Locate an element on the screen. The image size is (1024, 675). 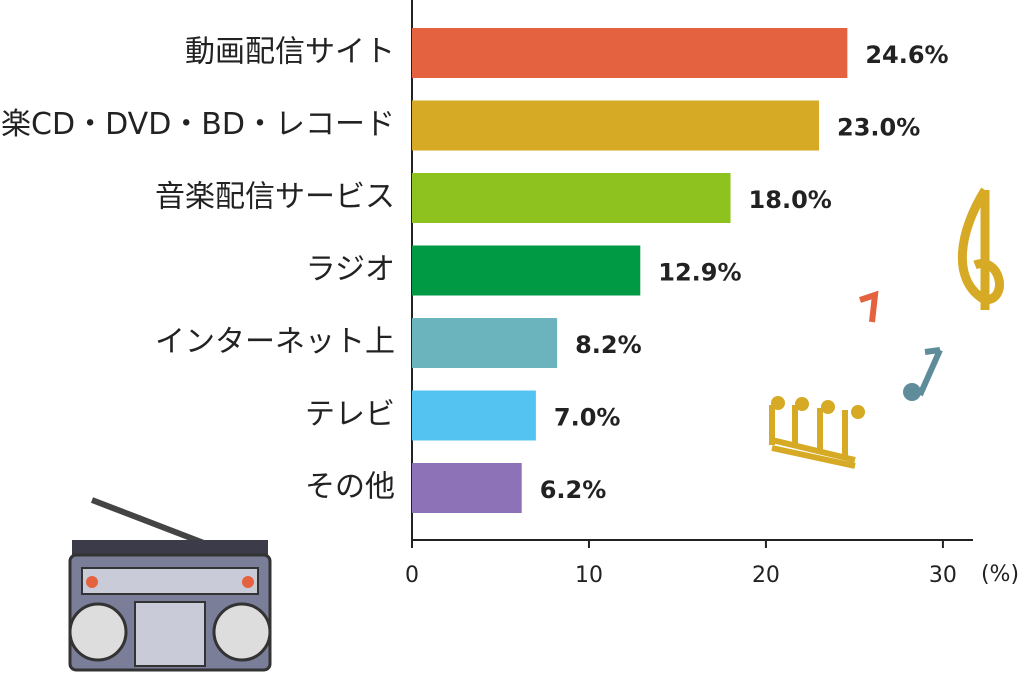
x-tick-label: 30 is located at coordinates (943, 575).